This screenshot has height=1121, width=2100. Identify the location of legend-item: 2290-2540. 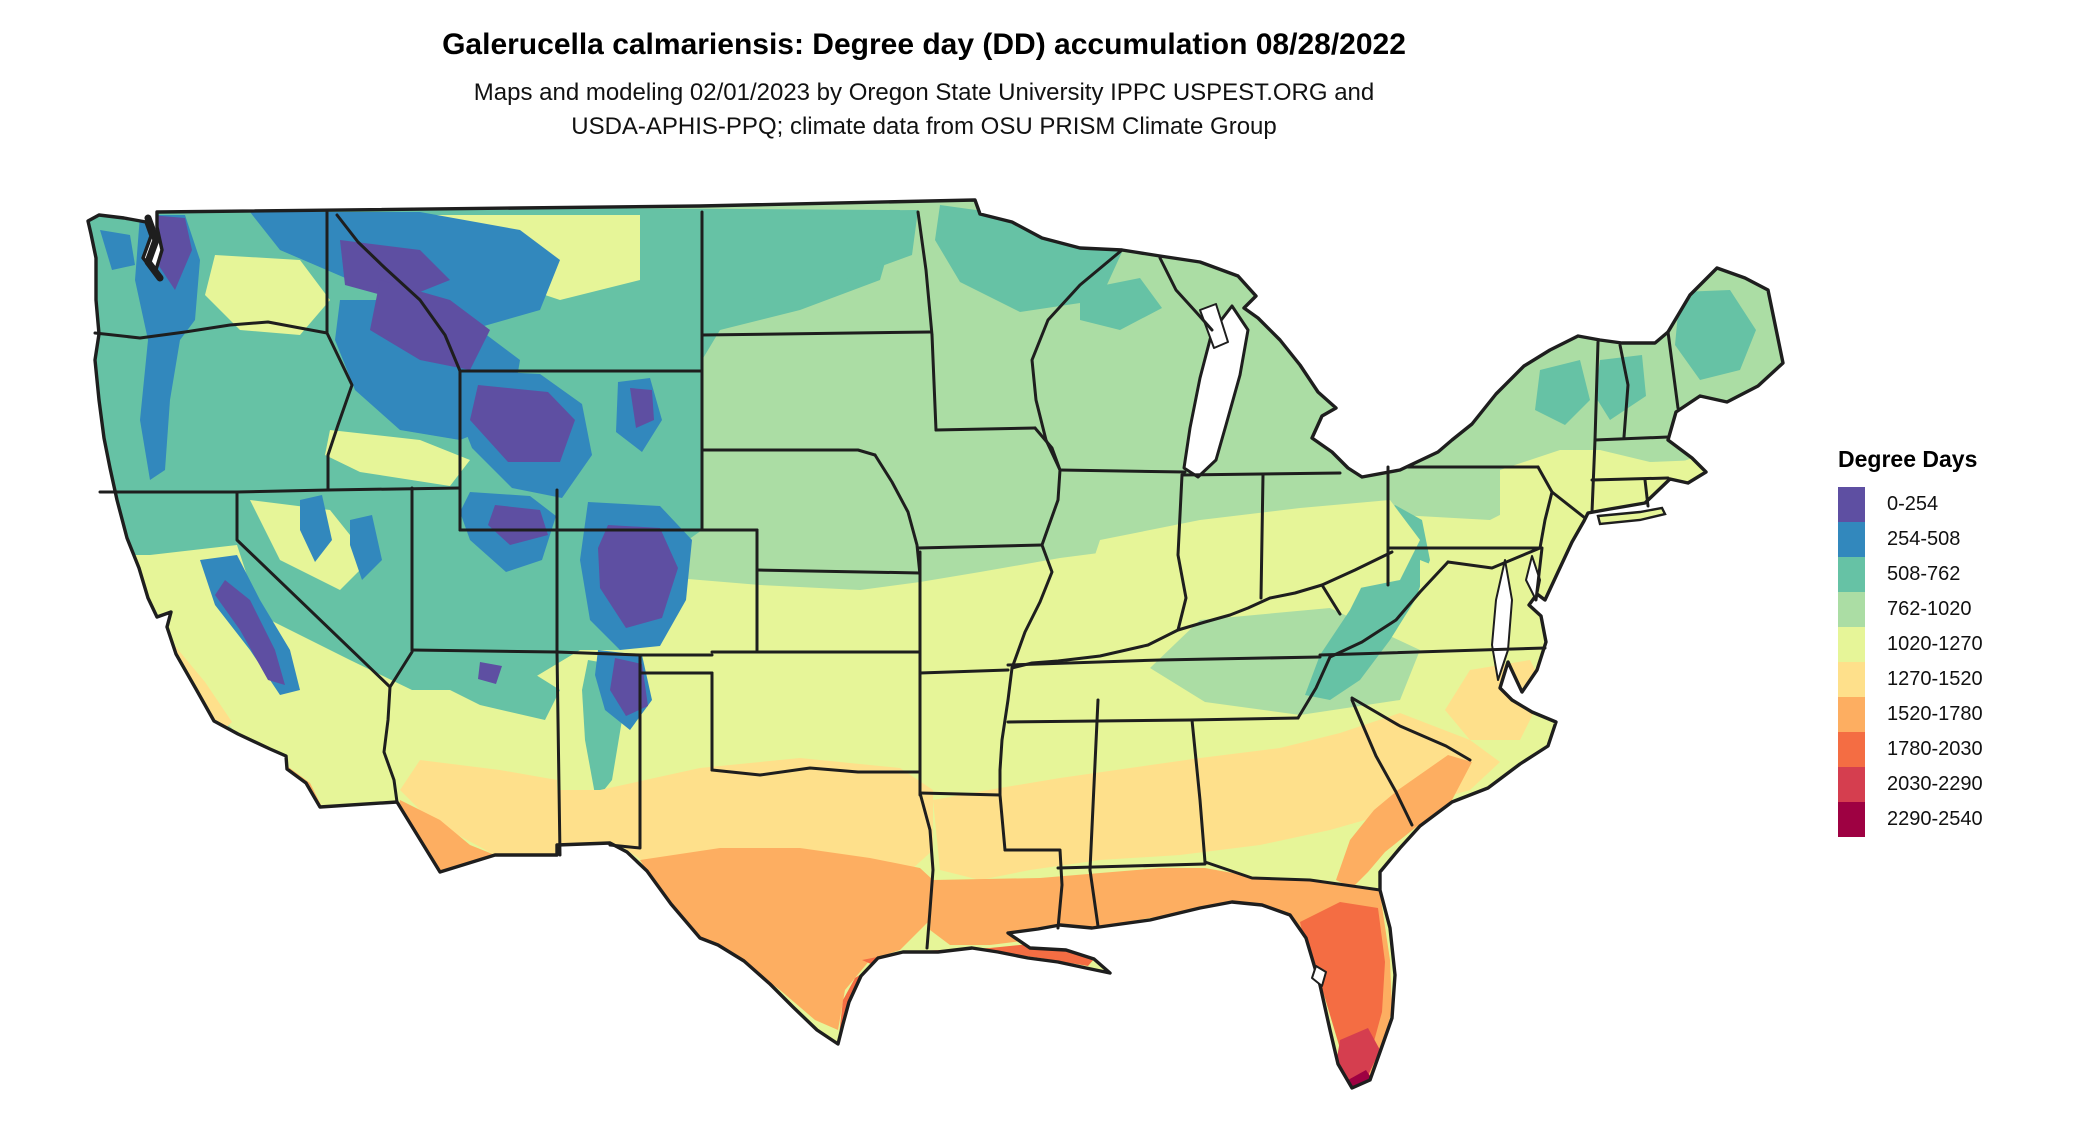
(1963, 819).